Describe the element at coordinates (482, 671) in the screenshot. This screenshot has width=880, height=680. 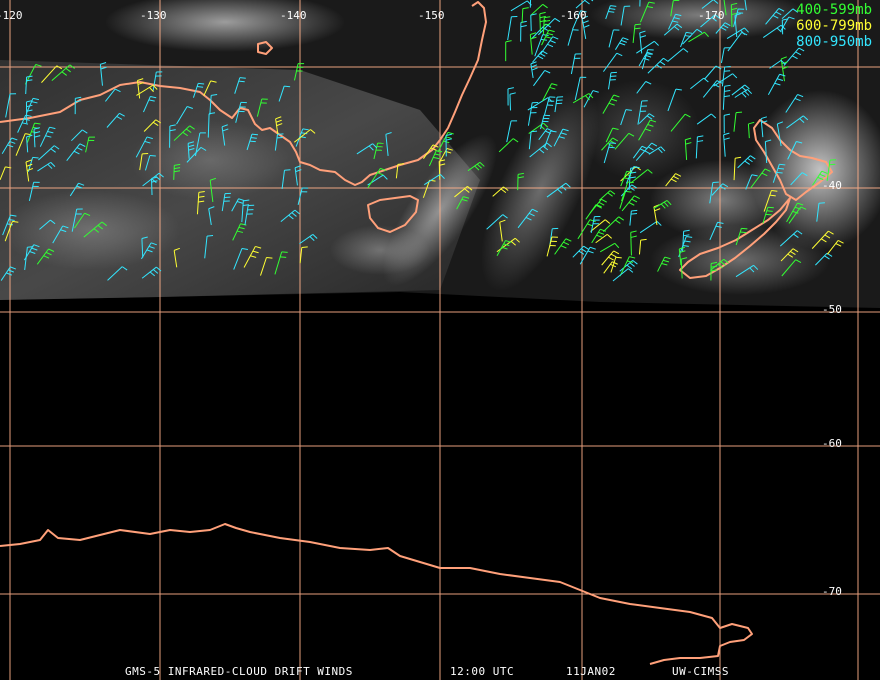
I see `caption-time: 12:00 UTC` at that location.